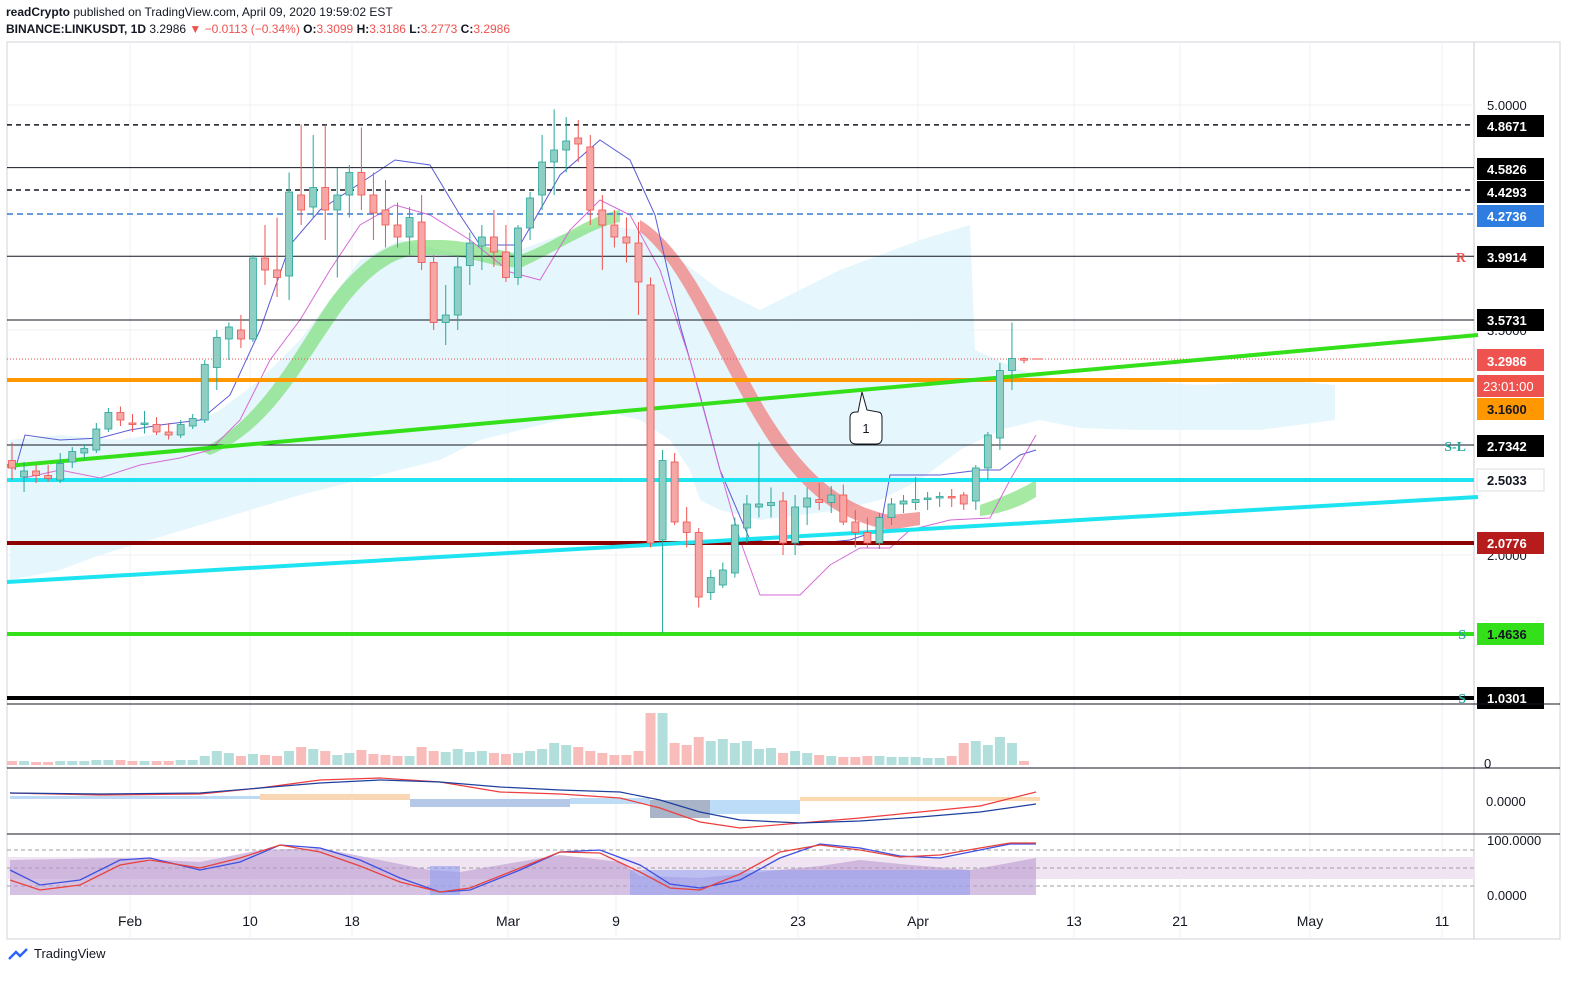 The height and width of the screenshot is (985, 1585). I want to click on svg-text: 1.0301, so click(1507, 698).